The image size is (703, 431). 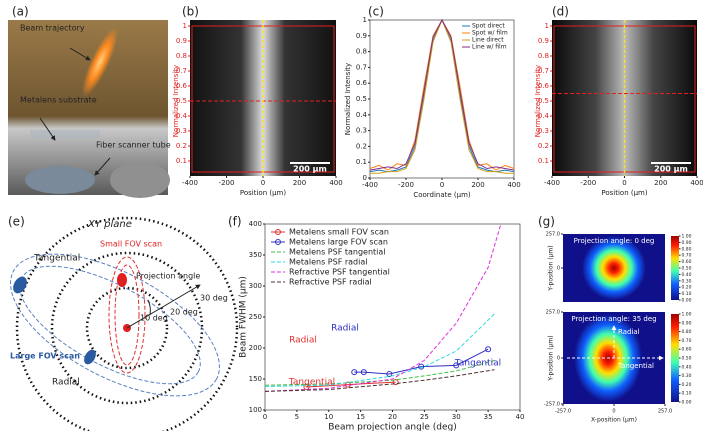 I want to click on y-tick-label: 0, so click(x=558, y=269).